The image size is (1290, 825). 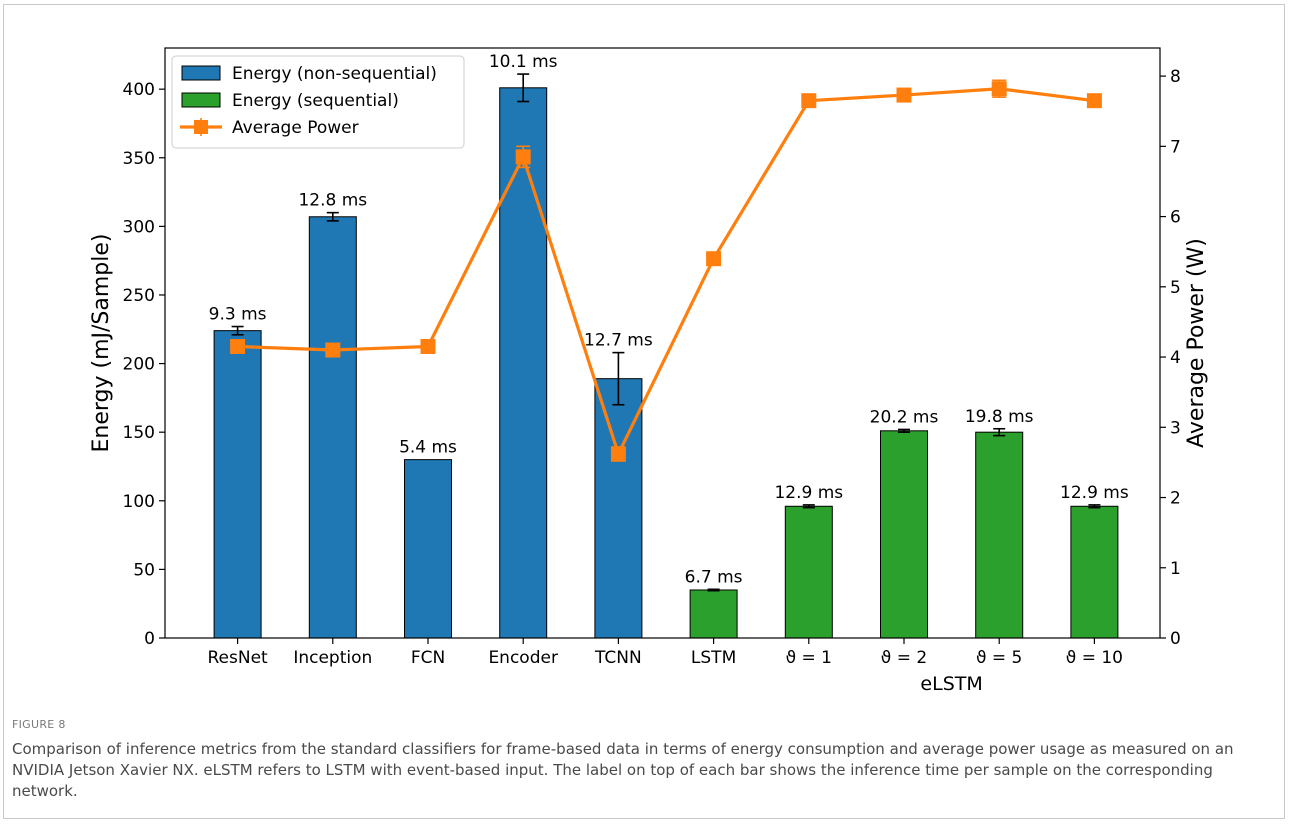 I want to click on x-tick-label: ϑ = 5, so click(x=999, y=658).